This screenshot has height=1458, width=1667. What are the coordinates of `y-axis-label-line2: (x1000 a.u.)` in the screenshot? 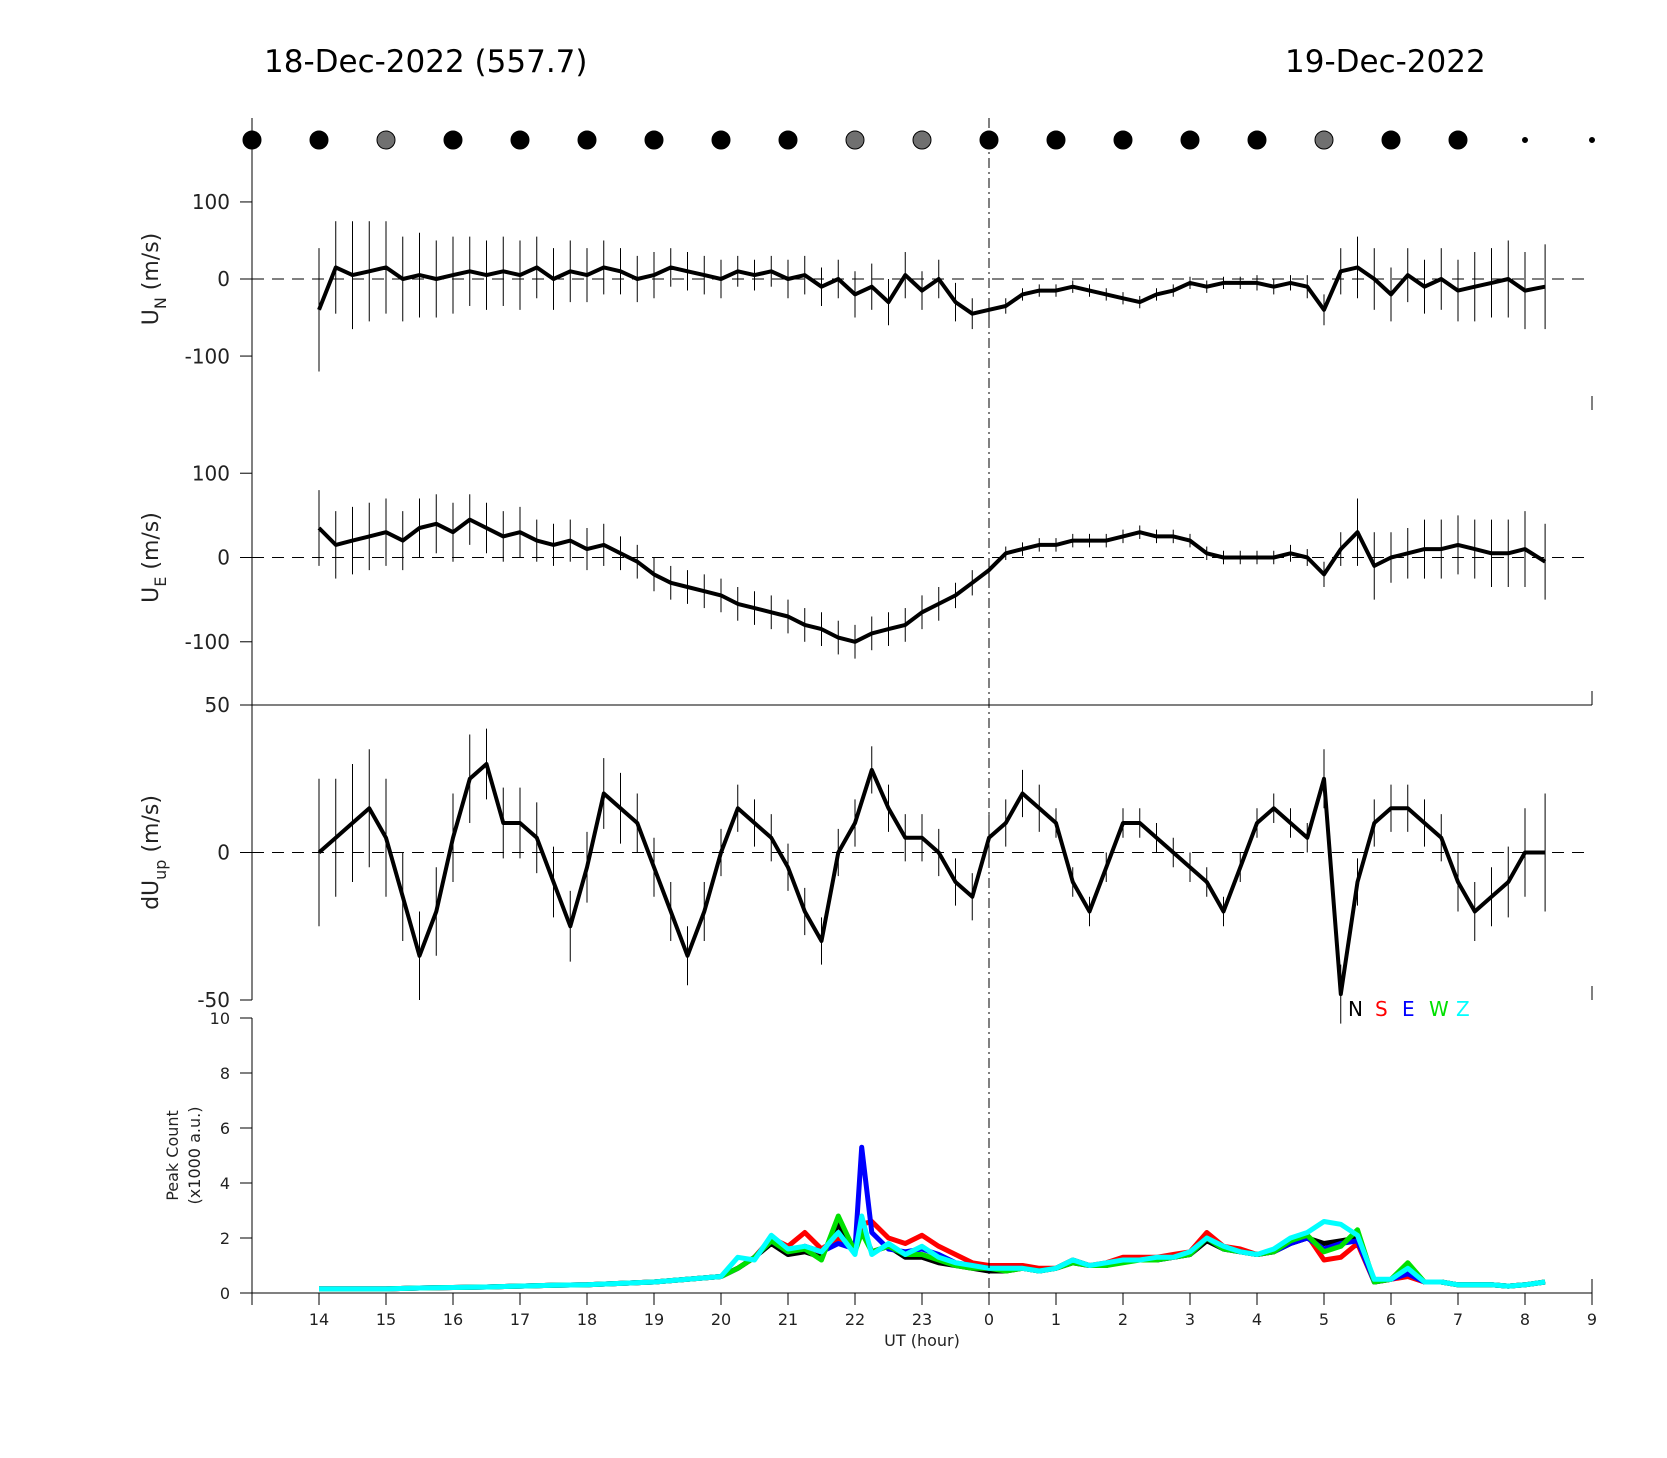 It's located at (194, 1156).